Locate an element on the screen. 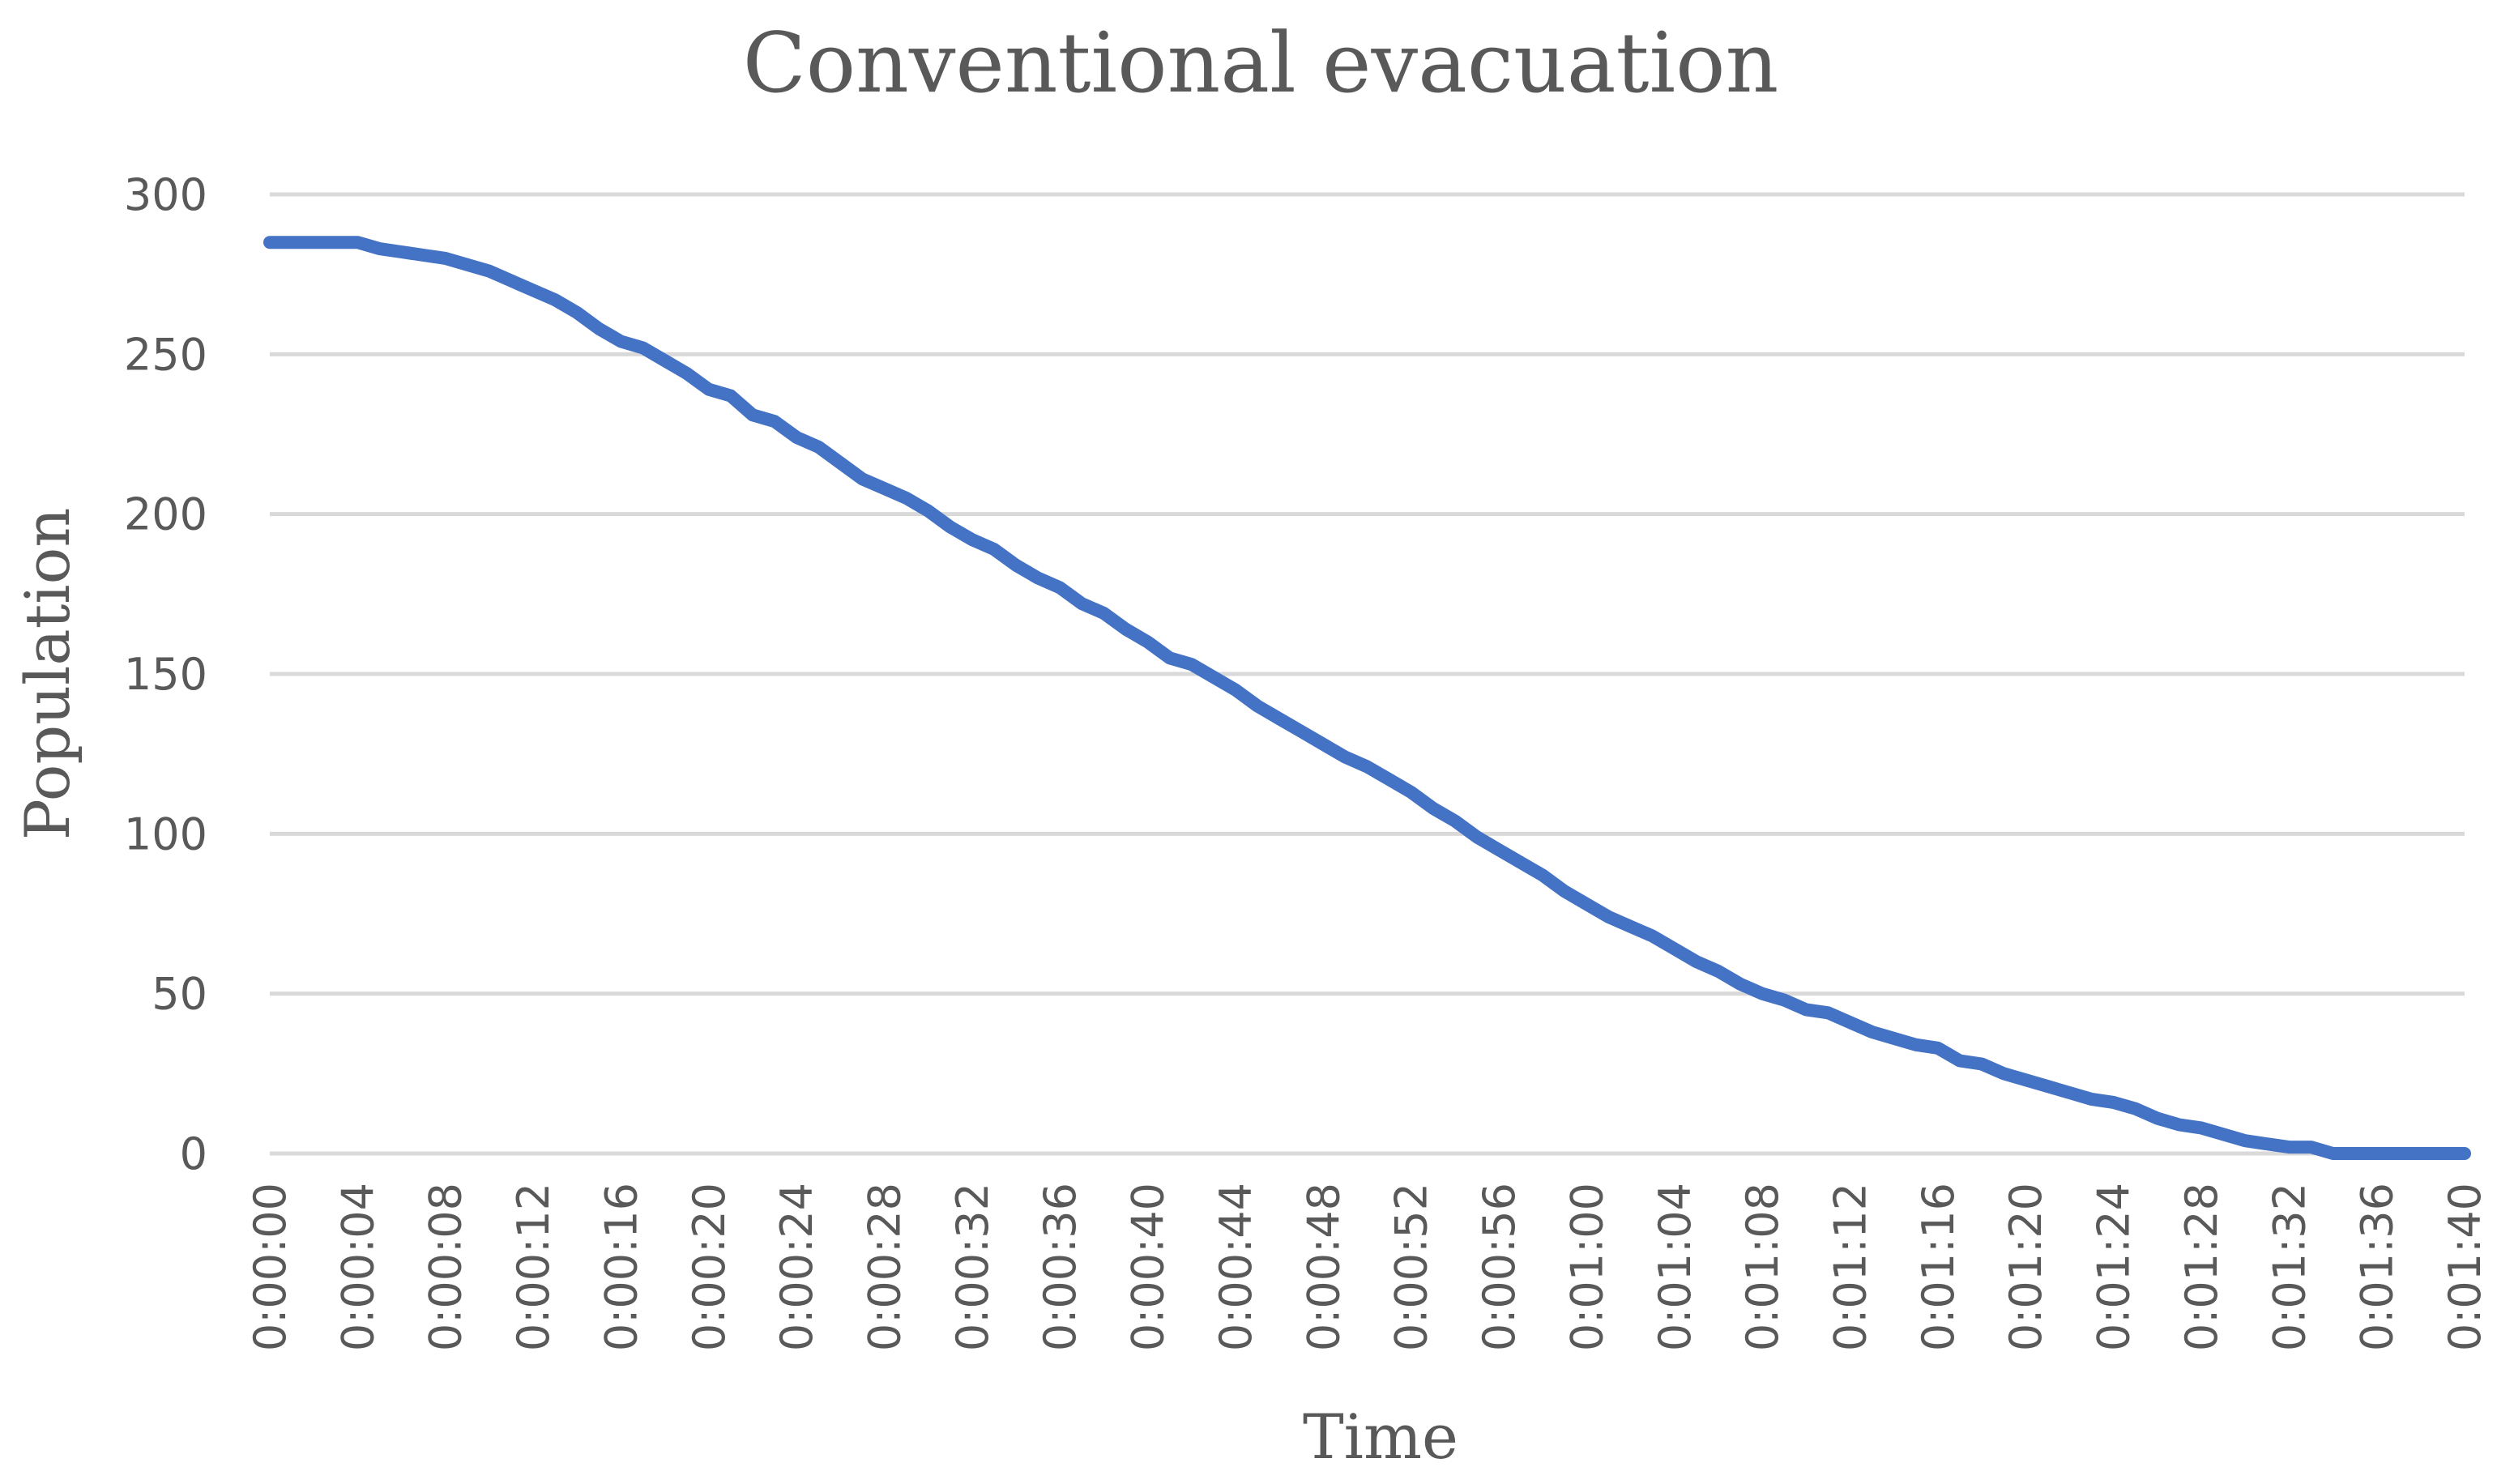 The image size is (2497, 1484). x-tick-label: 0:01:40 is located at coordinates (2465, 1267).